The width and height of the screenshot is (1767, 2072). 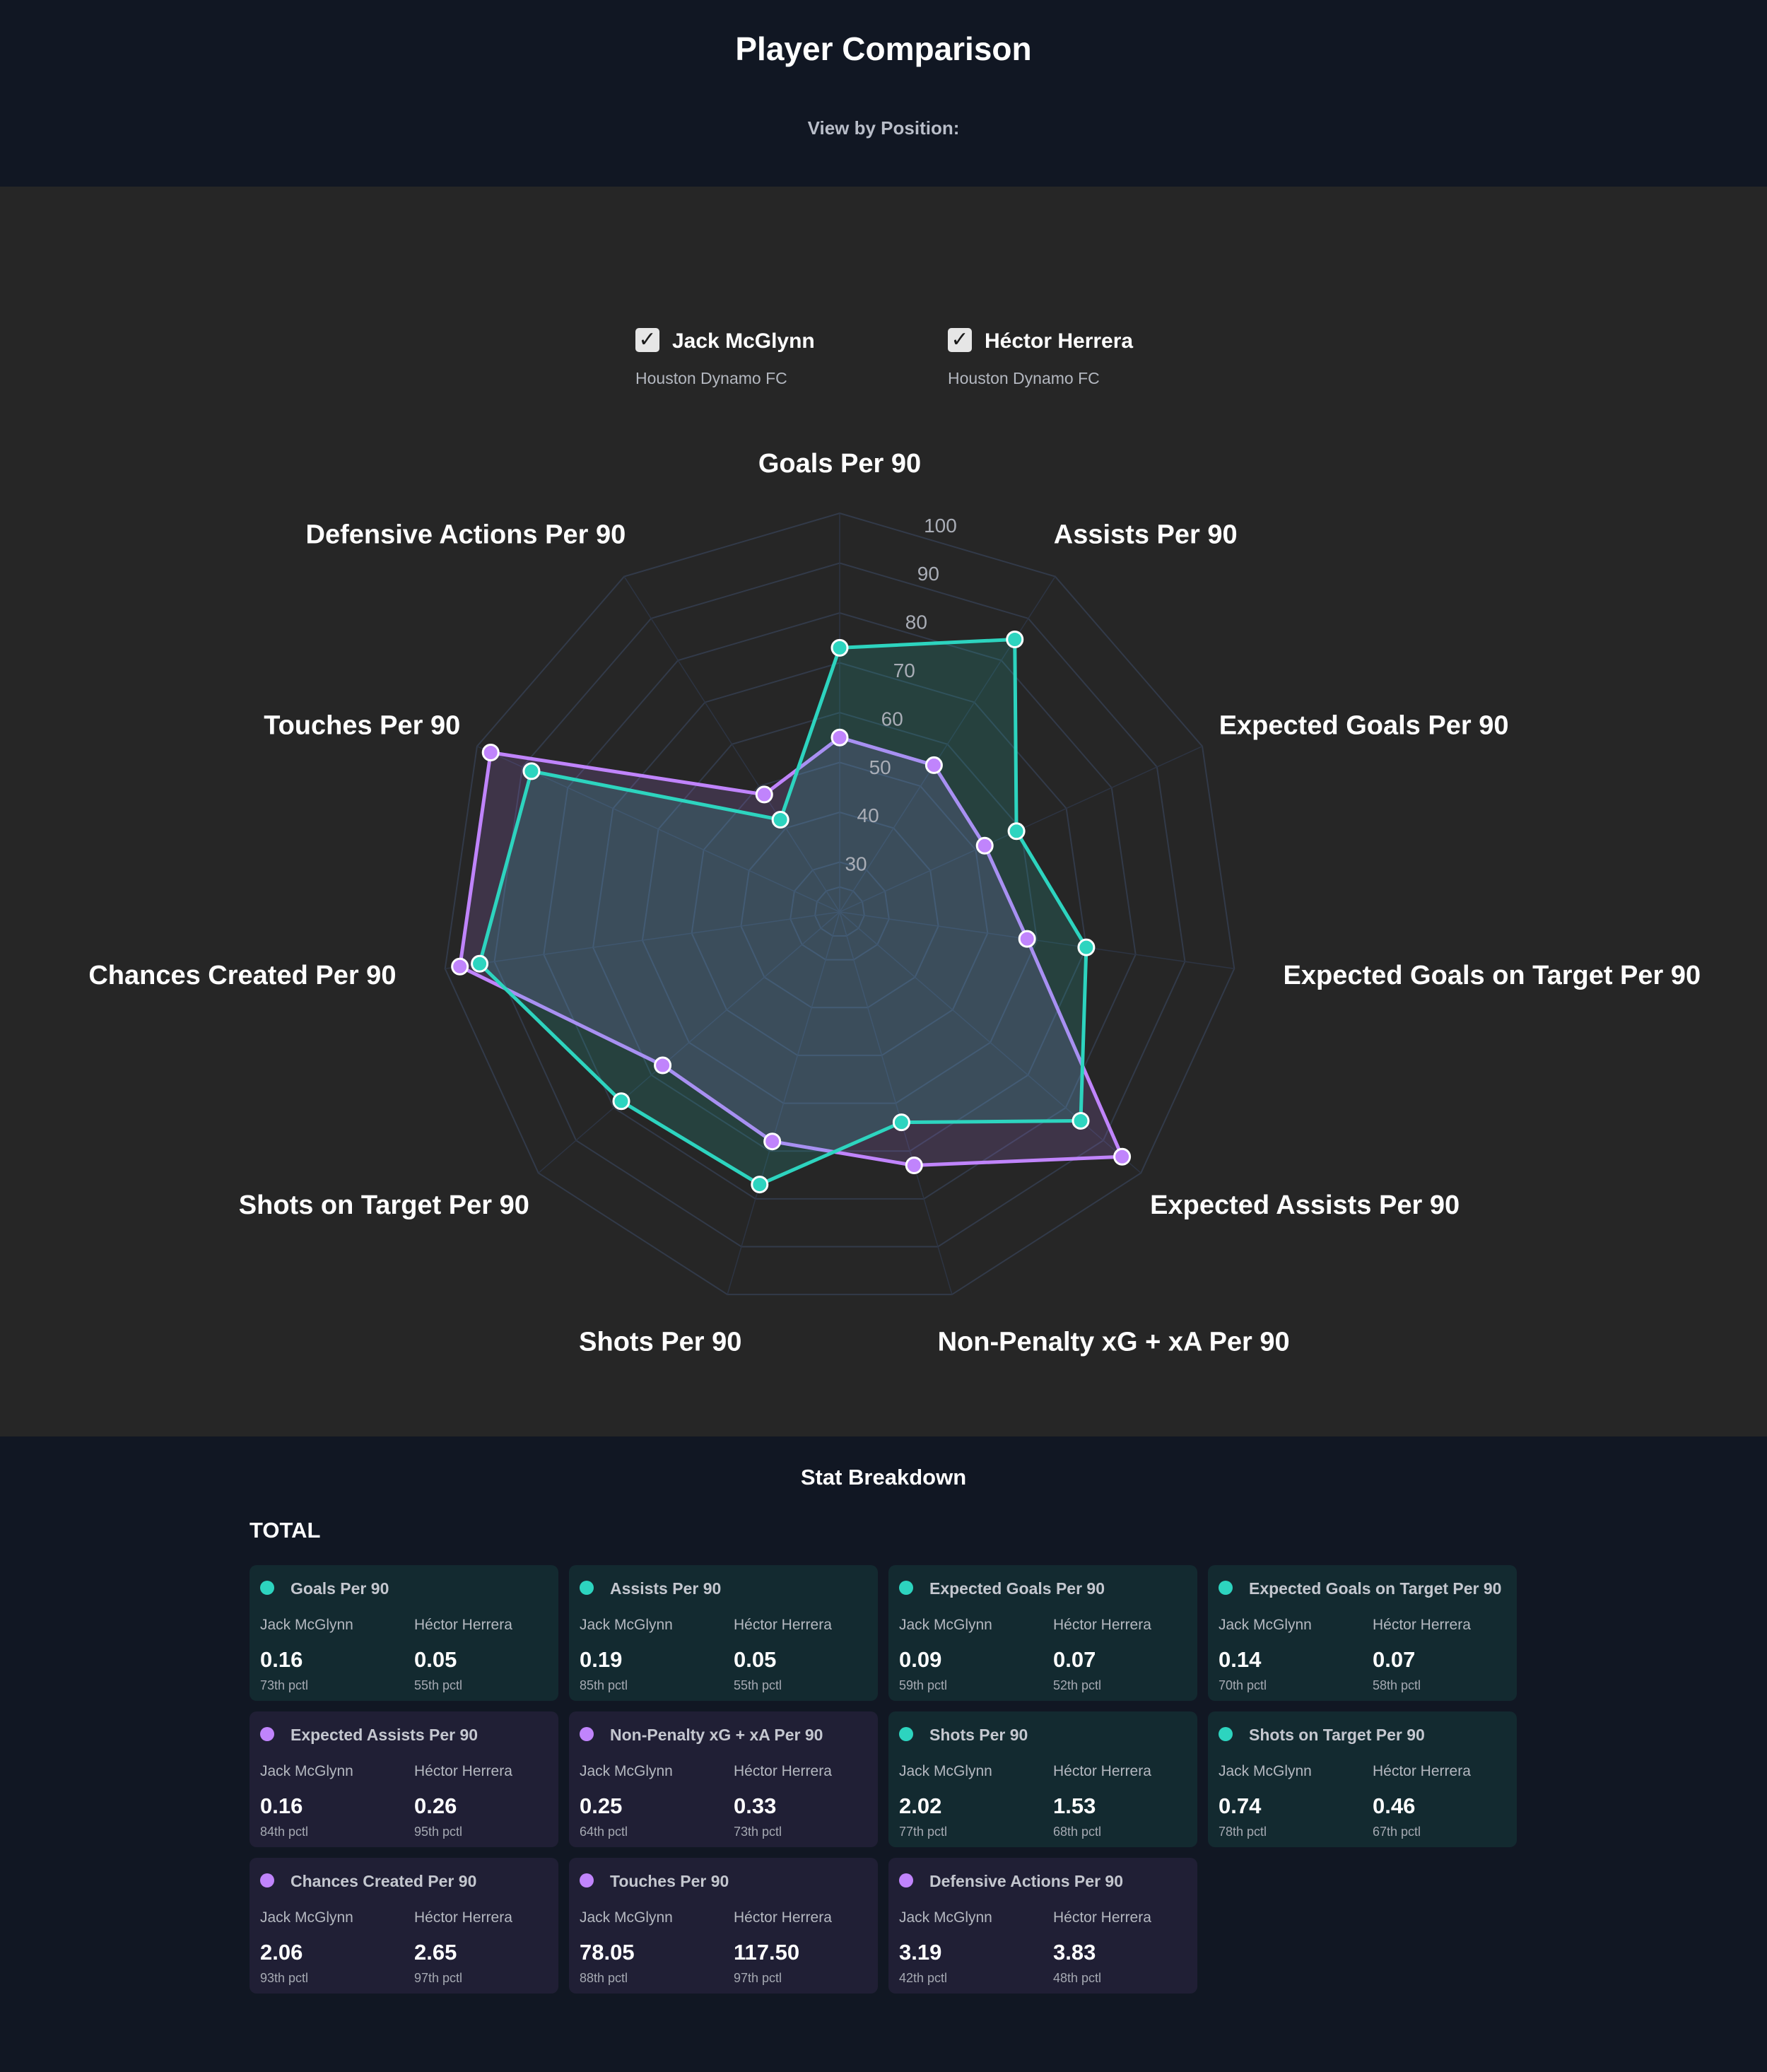 What do you see at coordinates (767, 1952) in the screenshot?
I see `player-two-value: 117.50` at bounding box center [767, 1952].